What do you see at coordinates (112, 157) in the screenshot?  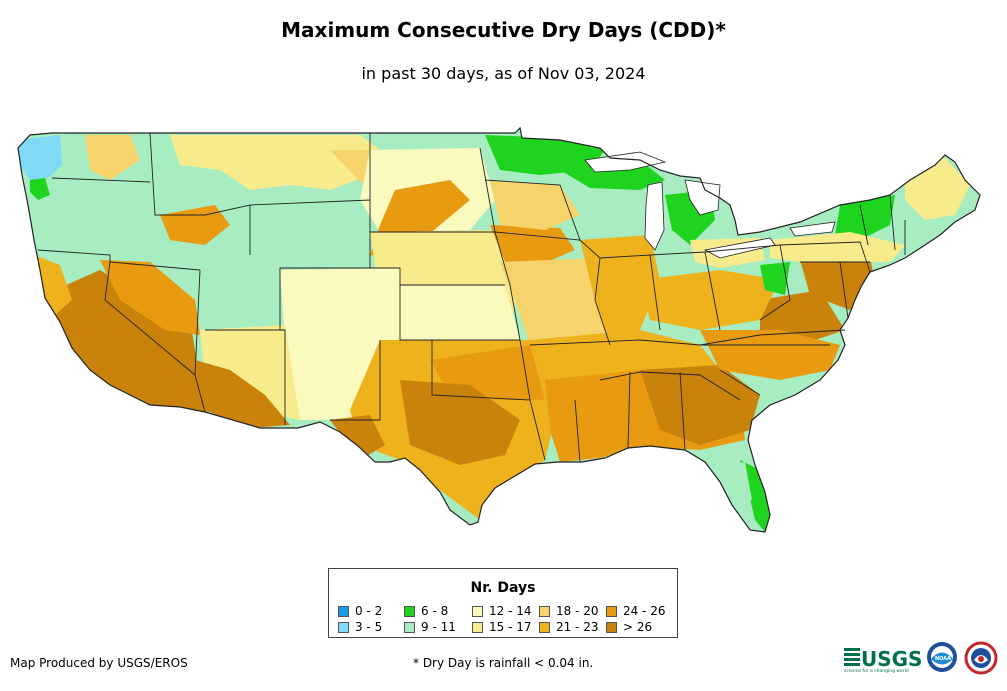 I see `zone-18-20-oregon` at bounding box center [112, 157].